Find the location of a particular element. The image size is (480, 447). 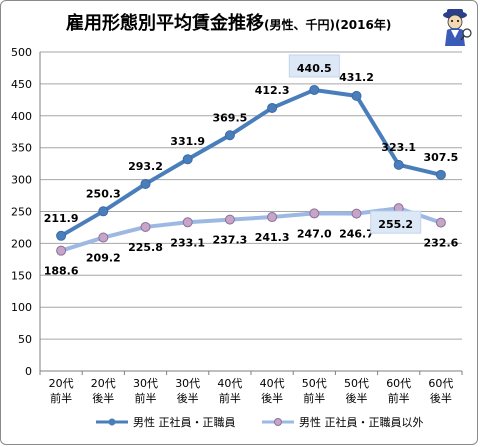

data-label-nonregular: 188.6 is located at coordinates (61, 271).